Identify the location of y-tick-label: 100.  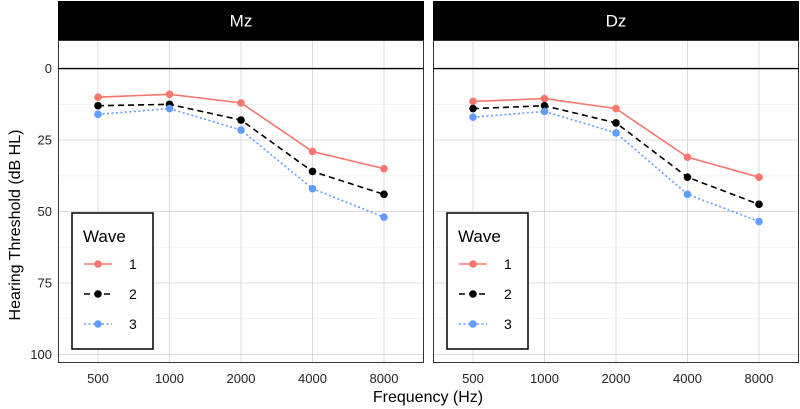
(41, 354).